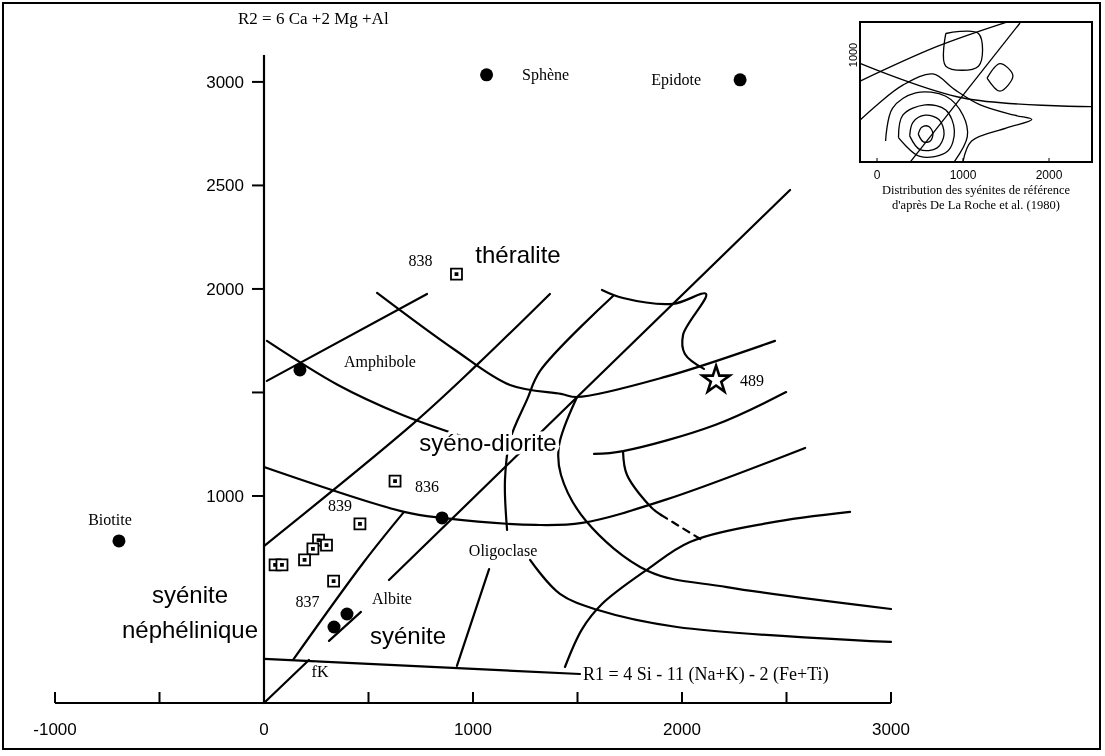 The width and height of the screenshot is (1105, 756). Describe the element at coordinates (225, 82) in the screenshot. I see `y-tick-label: 3000` at that location.